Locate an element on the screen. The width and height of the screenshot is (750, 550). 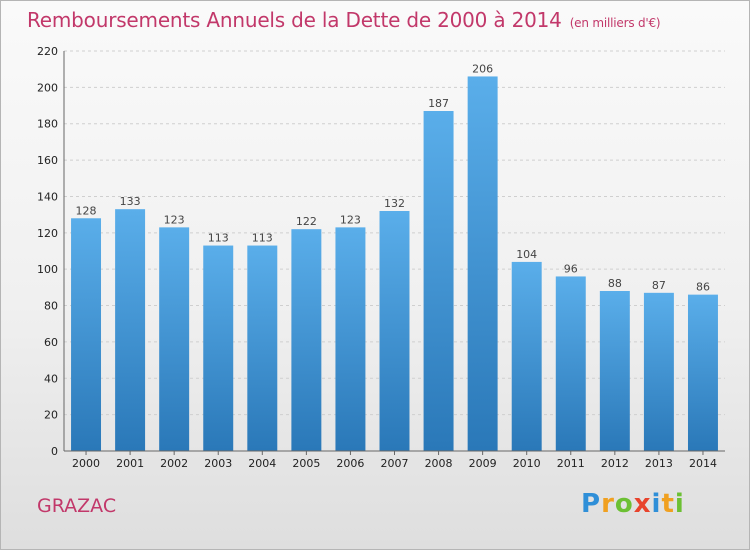
y-tick-label: 120 is located at coordinates (47, 233).